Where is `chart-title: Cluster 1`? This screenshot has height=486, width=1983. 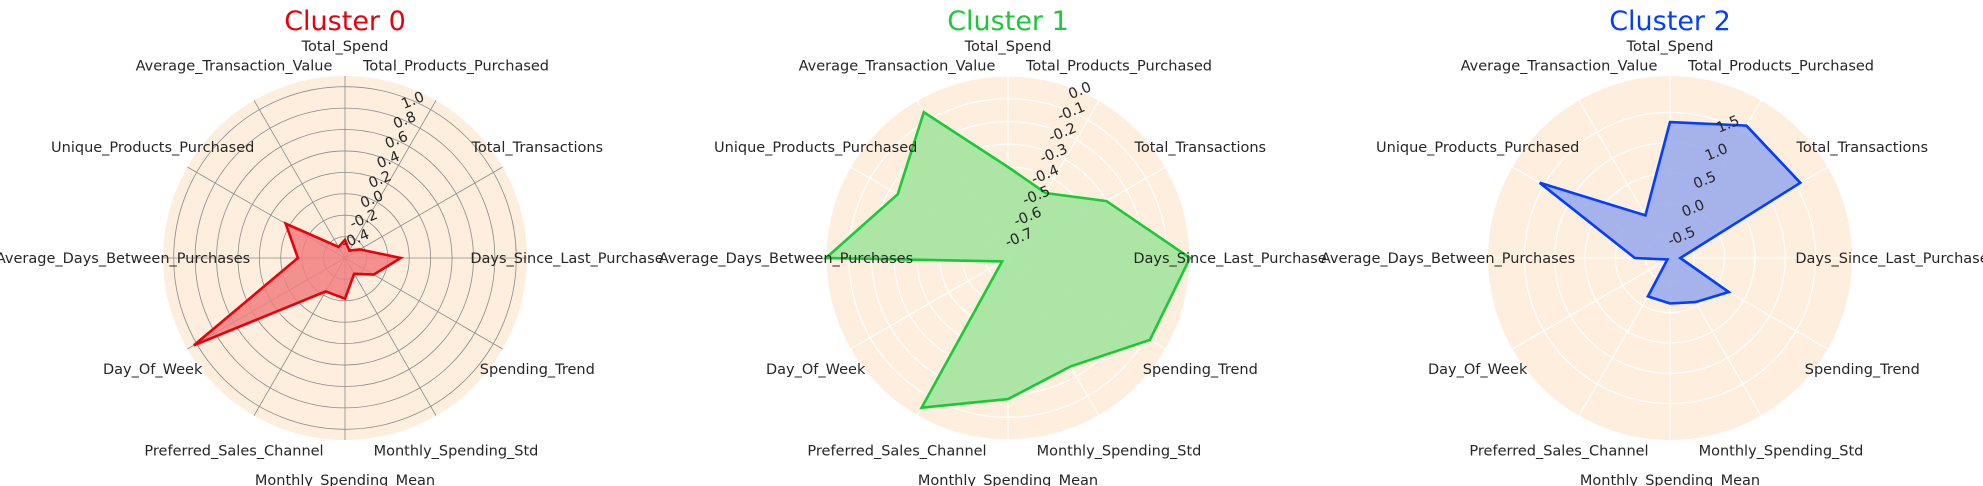
chart-title: Cluster 1 is located at coordinates (1008, 21).